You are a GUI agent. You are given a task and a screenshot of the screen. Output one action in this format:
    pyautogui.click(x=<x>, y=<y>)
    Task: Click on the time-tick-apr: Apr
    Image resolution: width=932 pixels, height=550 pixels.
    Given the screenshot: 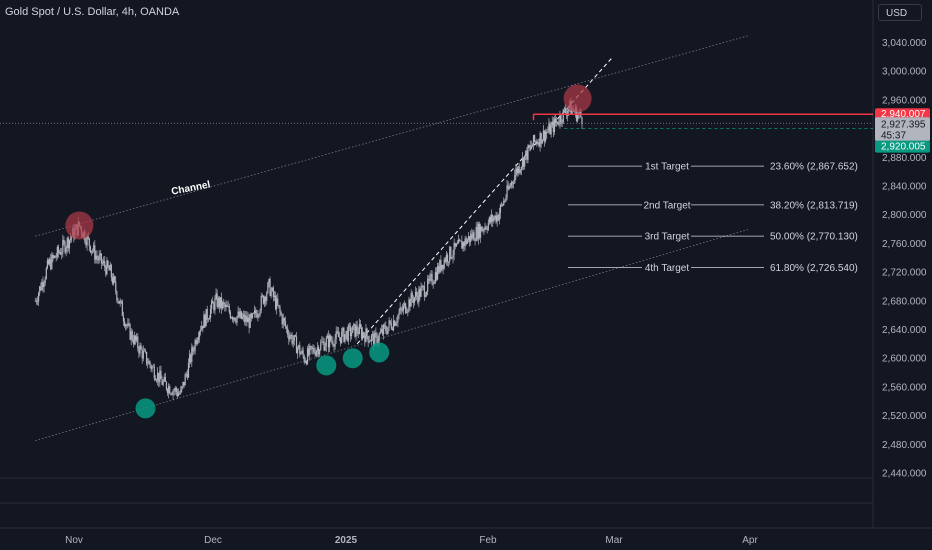 What is the action you would take?
    pyautogui.click(x=750, y=540)
    